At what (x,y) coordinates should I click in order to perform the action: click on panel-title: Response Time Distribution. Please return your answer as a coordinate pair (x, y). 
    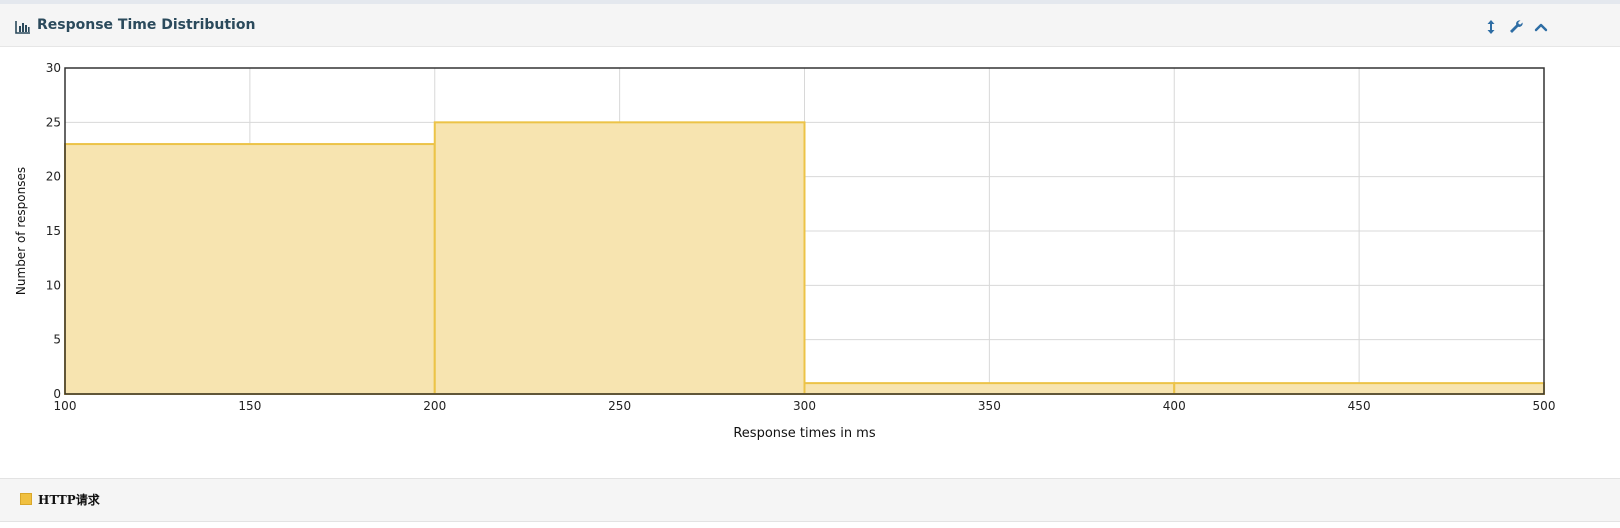
    Looking at the image, I should click on (146, 25).